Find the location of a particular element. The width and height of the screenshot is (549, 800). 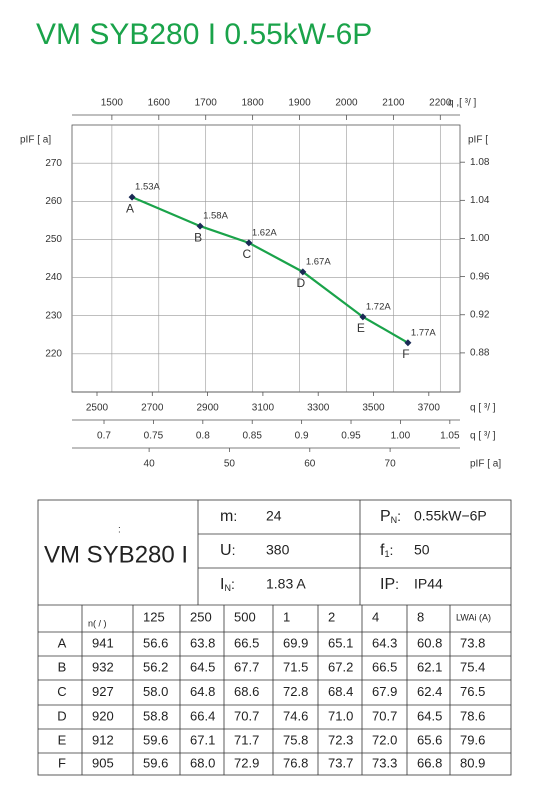

current-label: 1.67A is located at coordinates (318, 261).